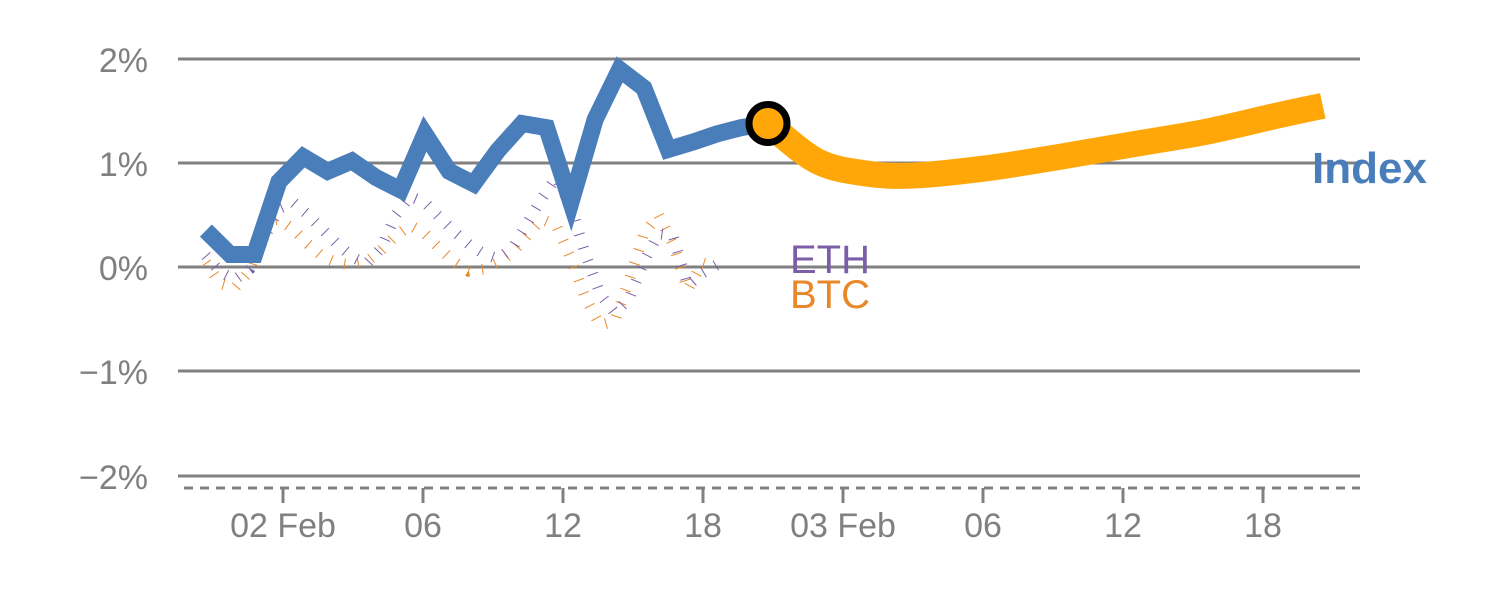  Describe the element at coordinates (1123, 526) in the screenshot. I see `x-tick-label-6: 12` at that location.